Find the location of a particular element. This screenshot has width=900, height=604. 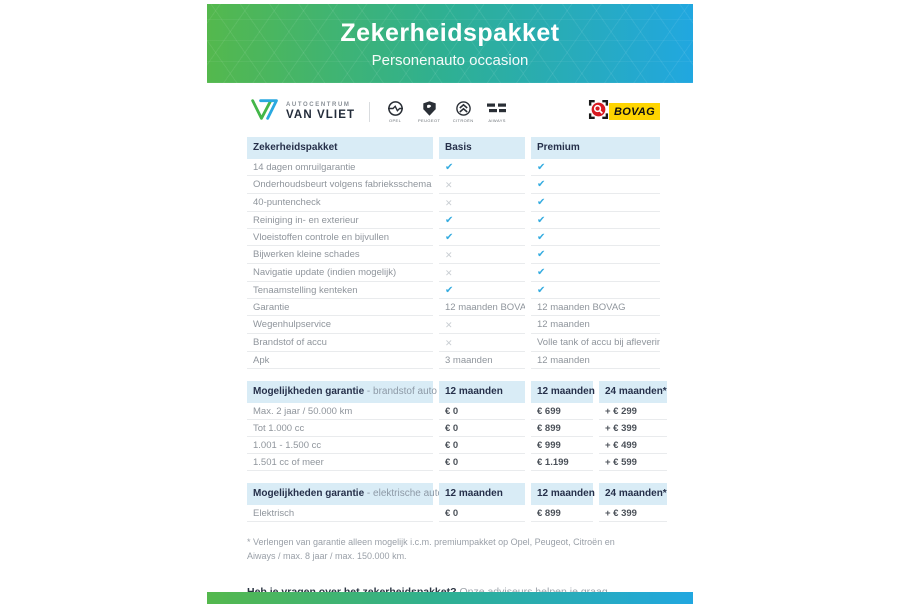

row-label: Garantie is located at coordinates (340, 307).